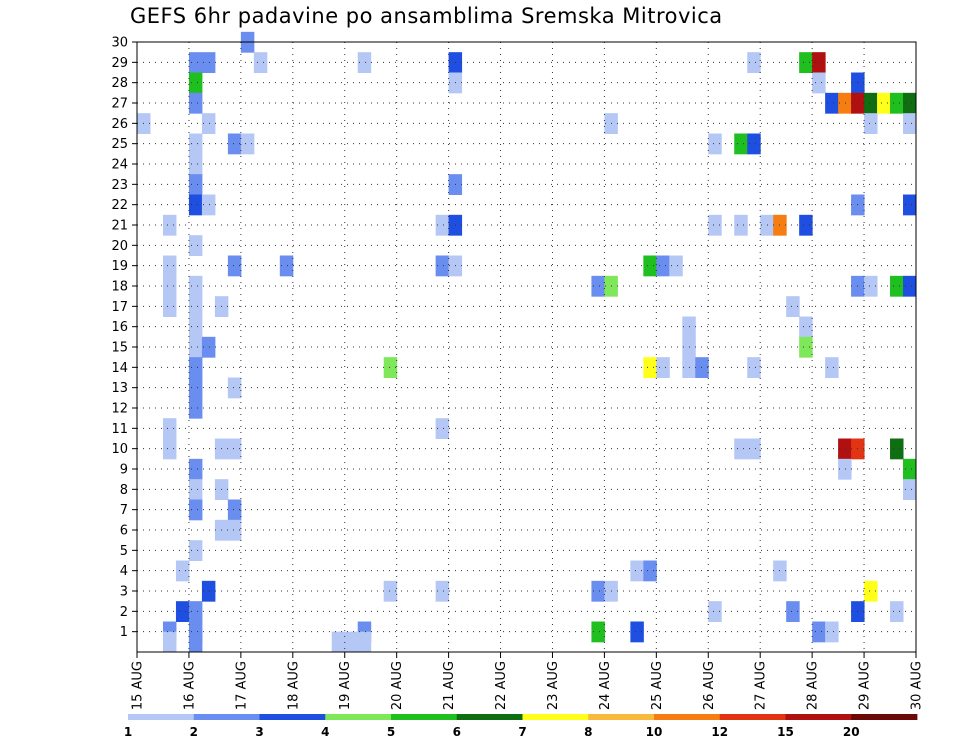 The image size is (960, 742). What do you see at coordinates (391, 732) in the screenshot?
I see `legend-label: 5` at bounding box center [391, 732].